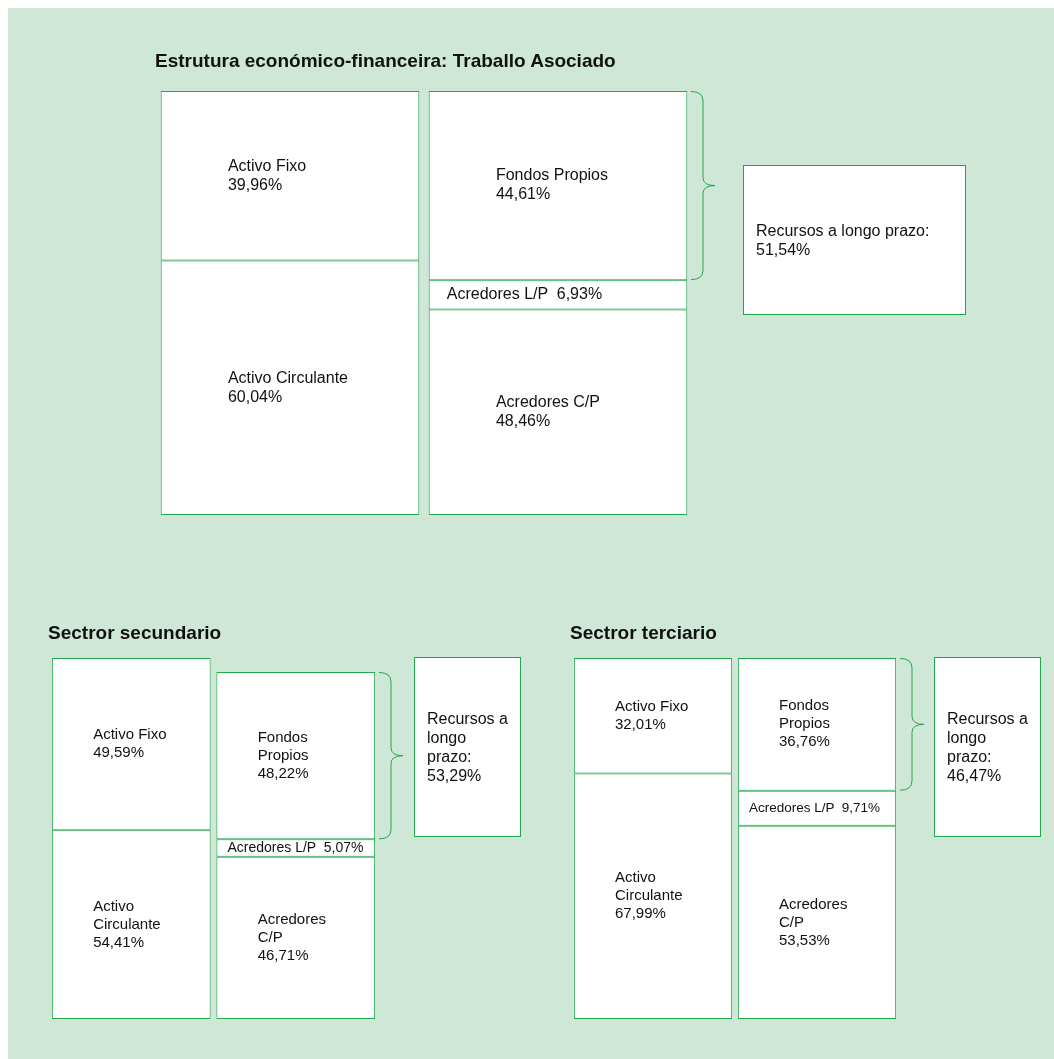  Describe the element at coordinates (843, 240) in the screenshot. I see `text: Recursos a longo prazo: 51,54%` at that location.